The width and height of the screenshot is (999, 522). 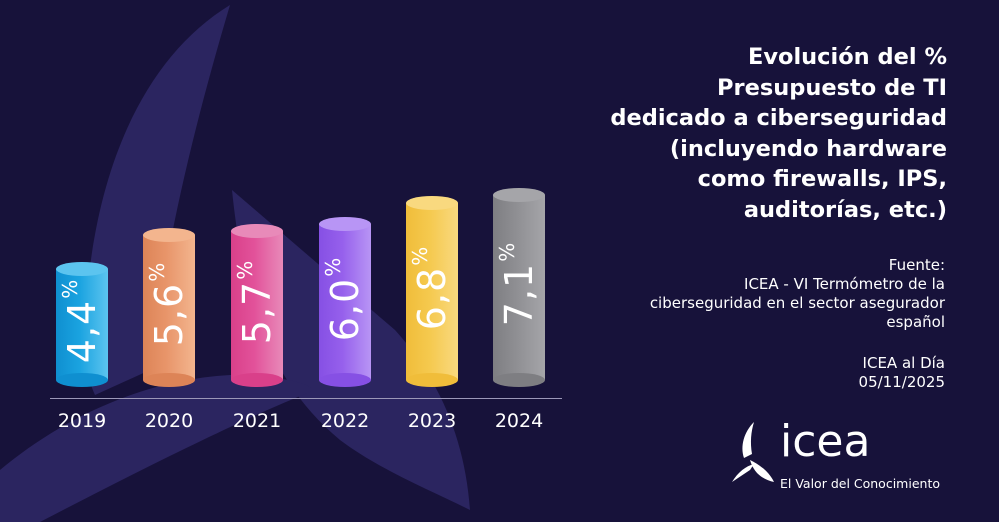 I want to click on bar-value-label: 5,7%, so click(x=256, y=302).